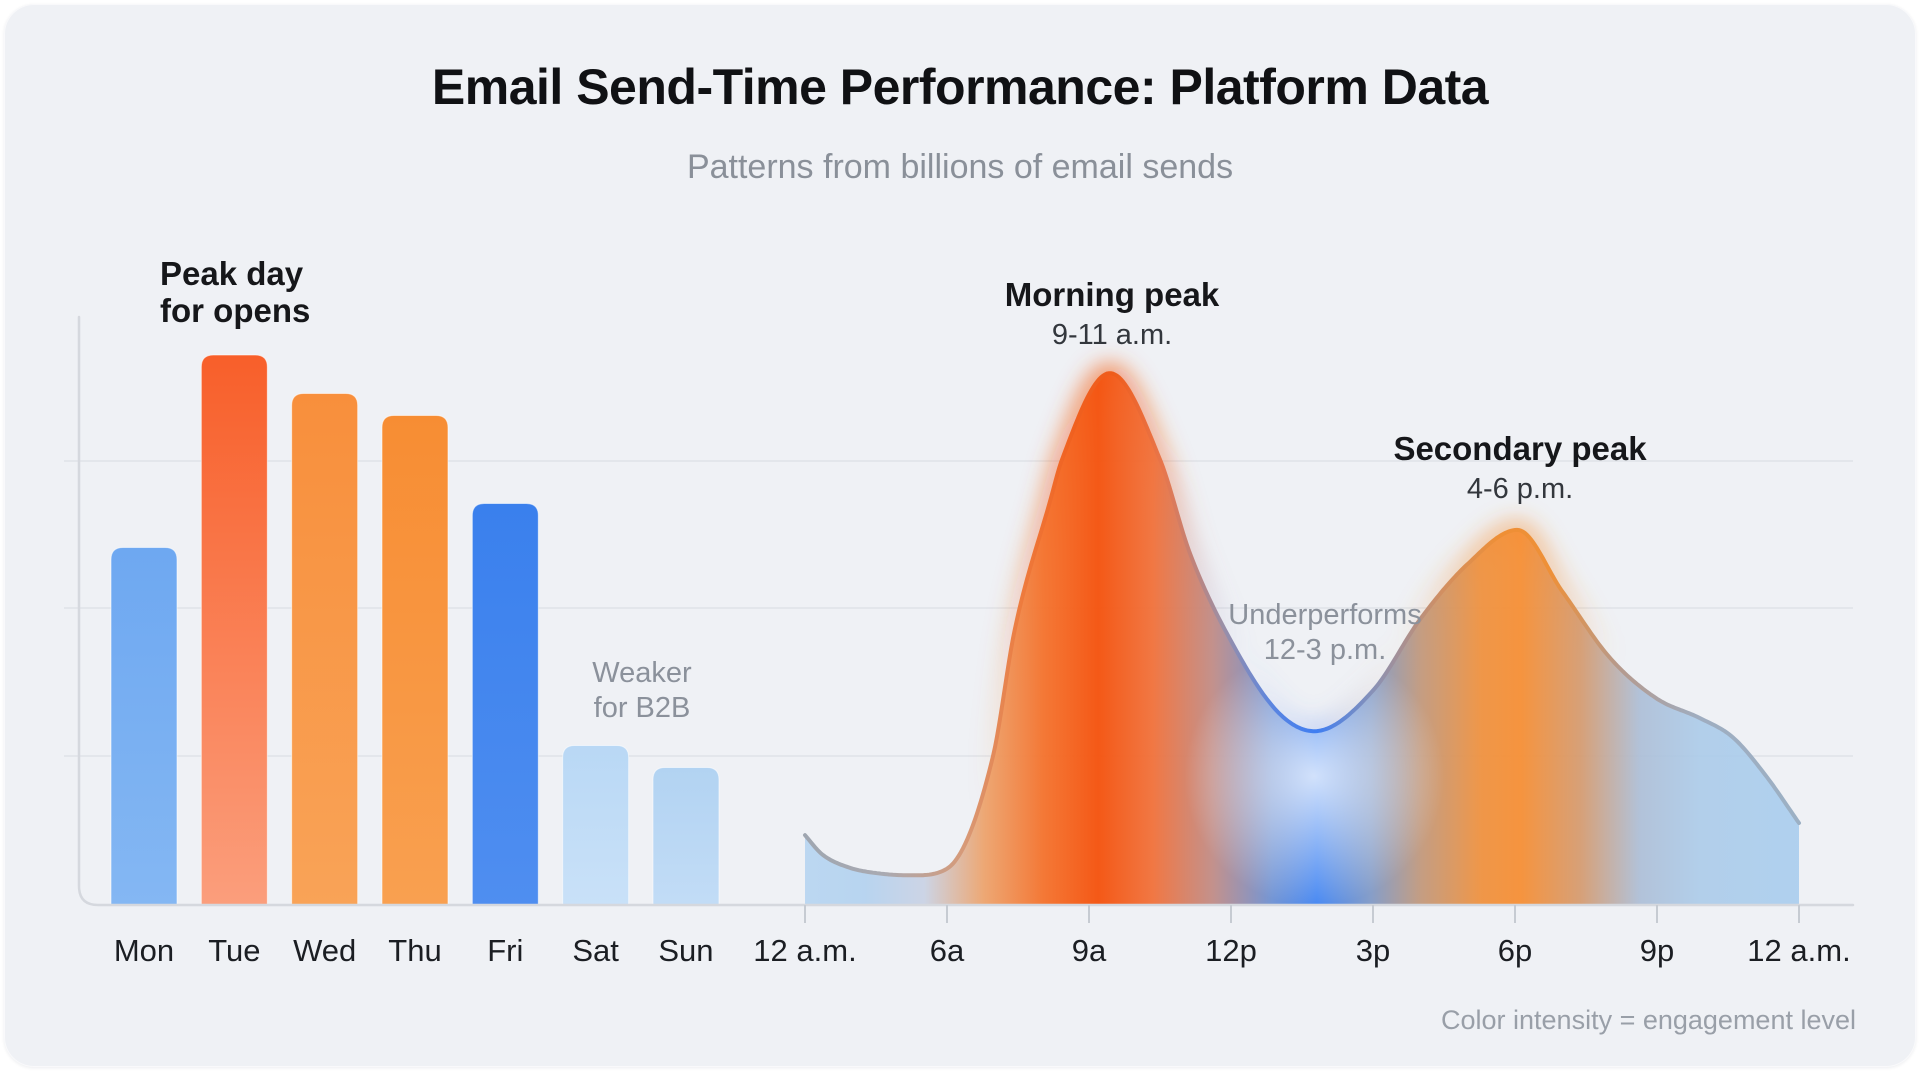  Describe the element at coordinates (234, 950) in the screenshot. I see `x-label-day-tue: Tue` at that location.